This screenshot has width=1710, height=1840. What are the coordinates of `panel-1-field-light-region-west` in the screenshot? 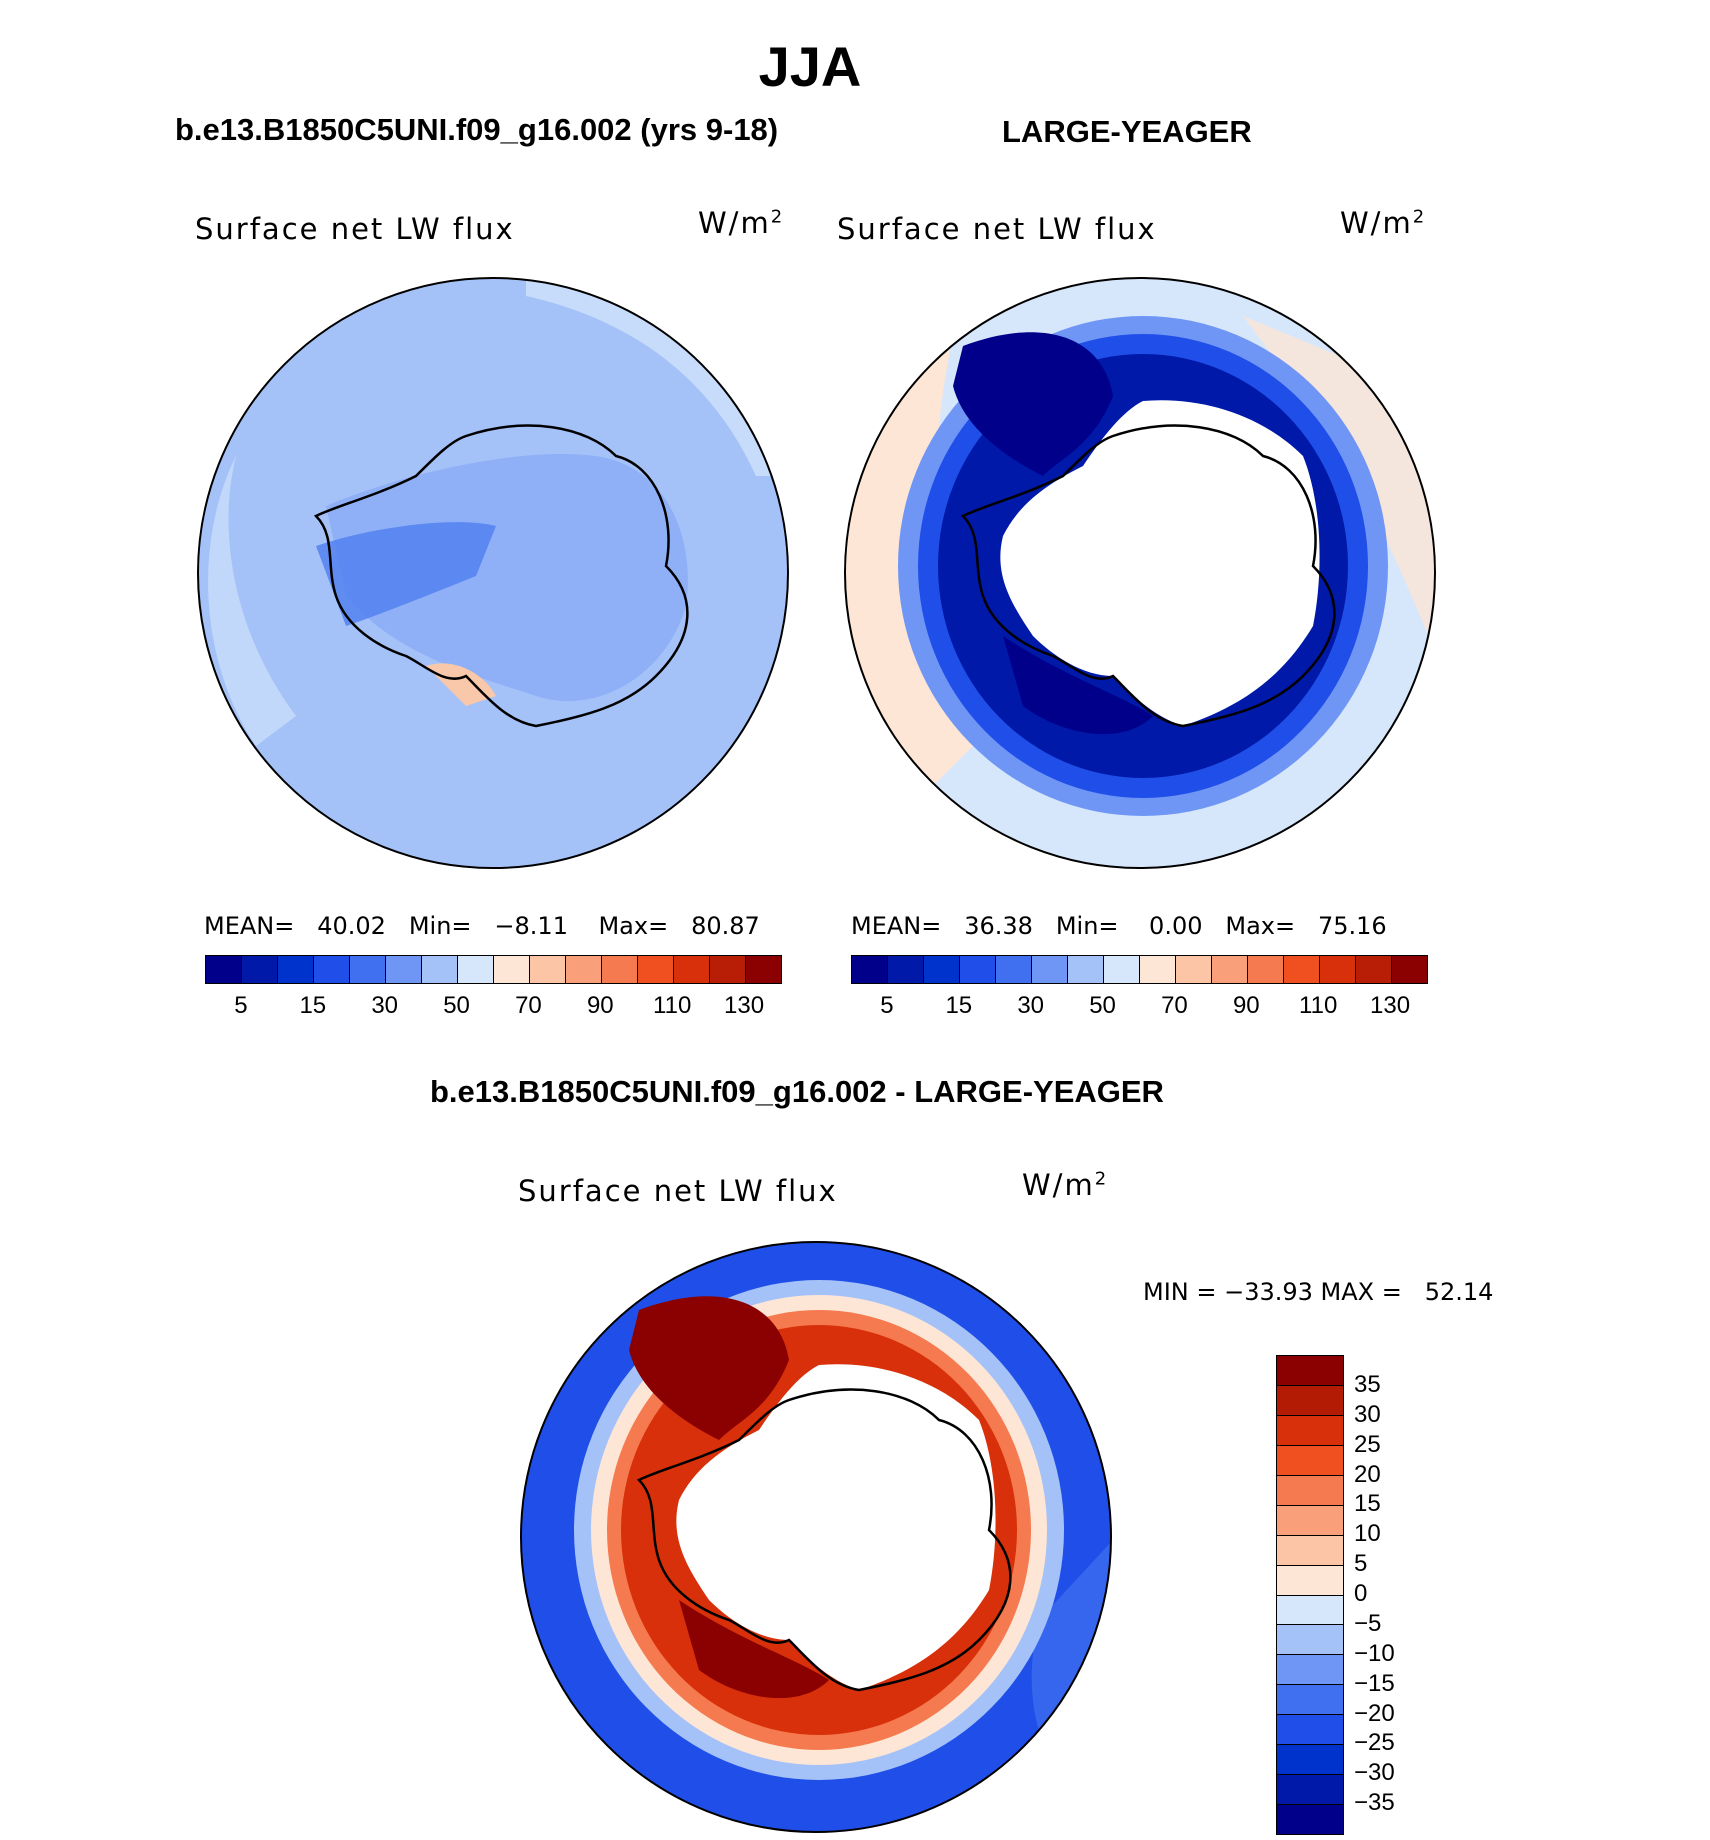 It's located at (252, 601).